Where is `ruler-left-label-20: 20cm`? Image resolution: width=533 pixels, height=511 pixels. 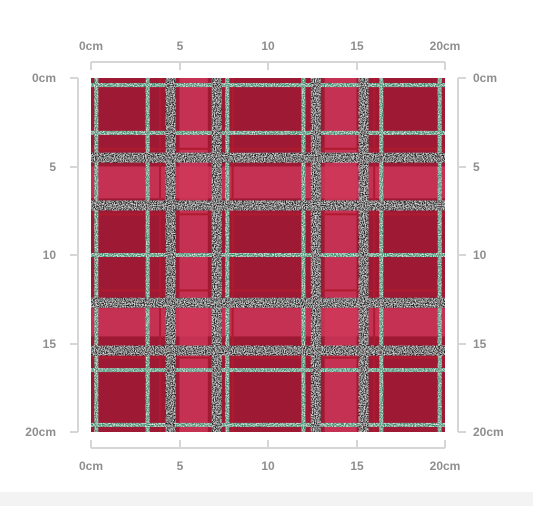
ruler-left-label-20: 20cm is located at coordinates (40, 432).